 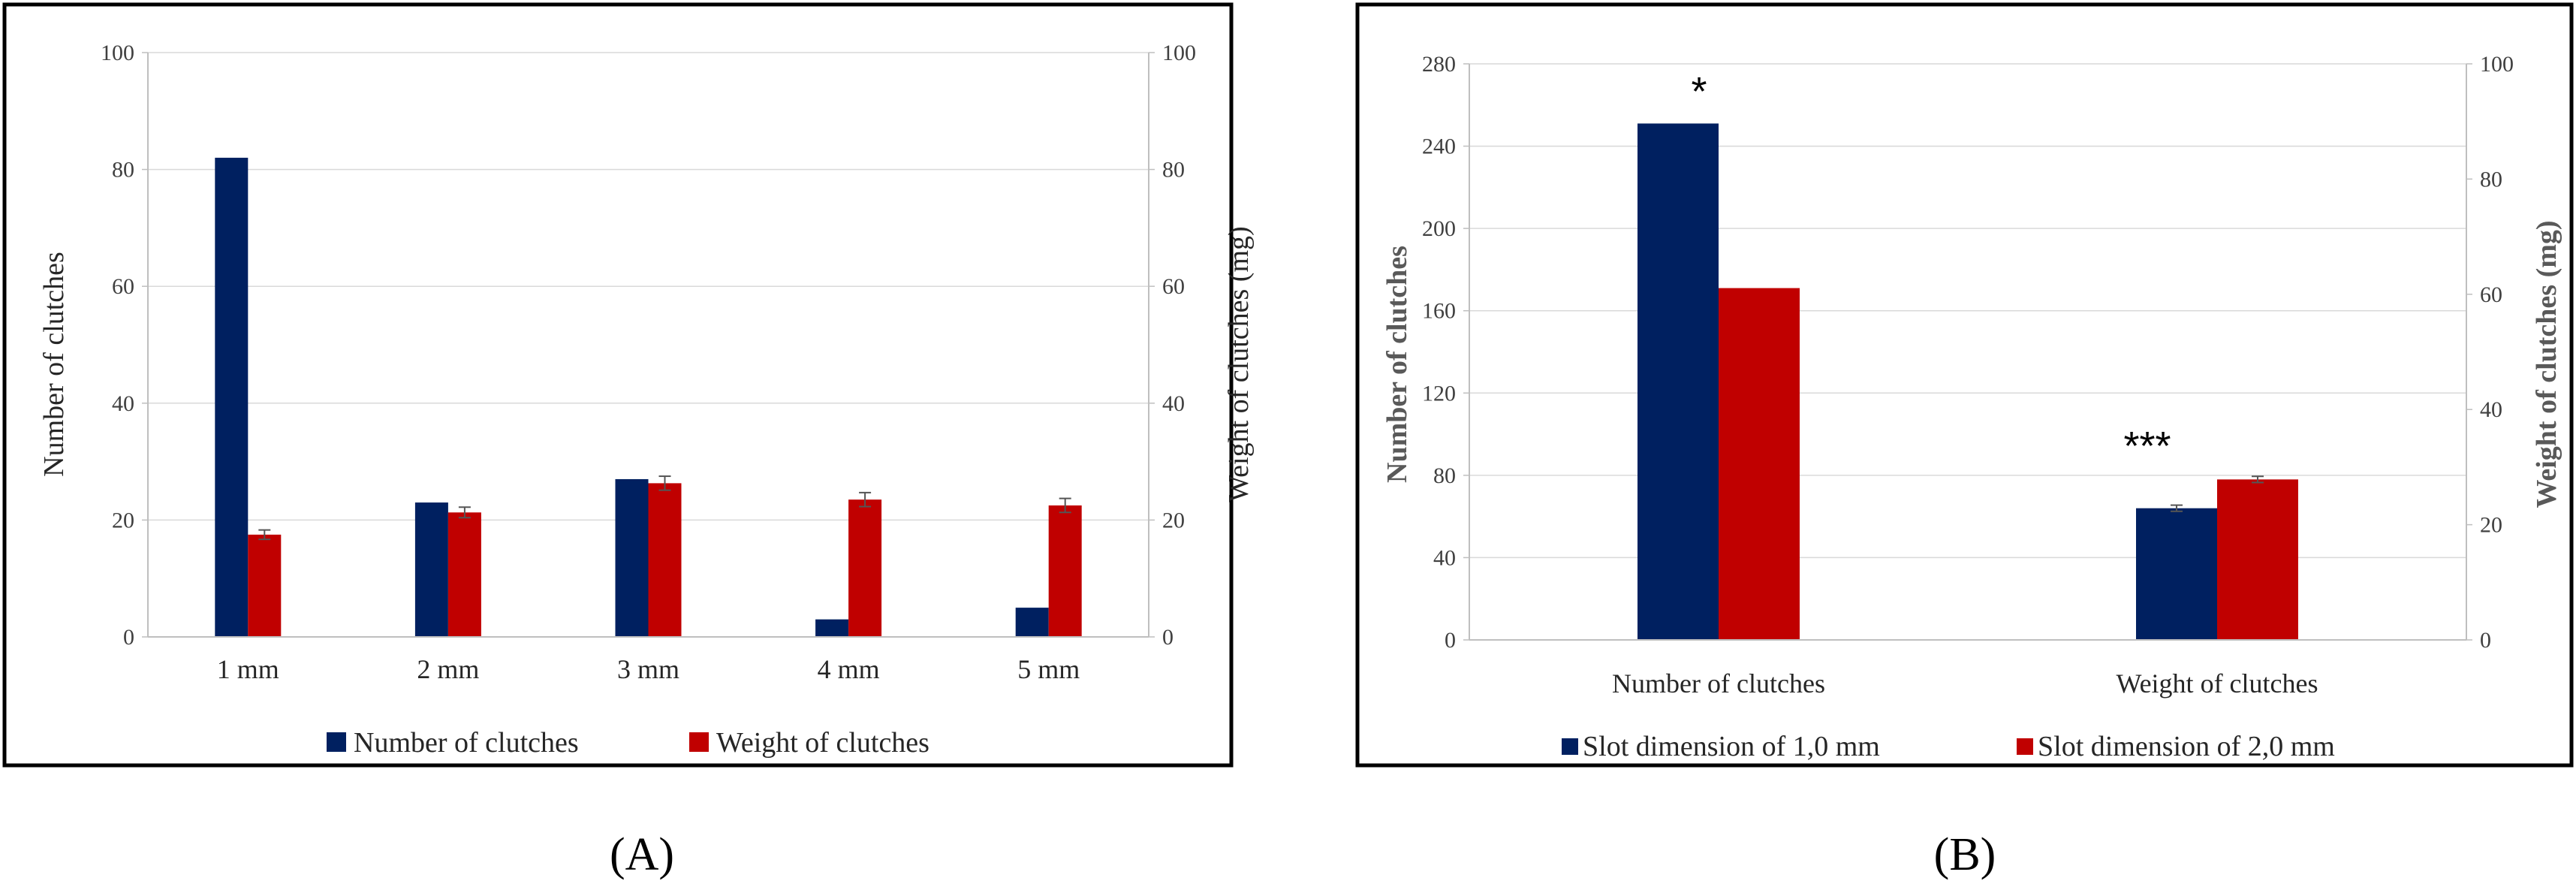 What do you see at coordinates (1179, 53) in the screenshot?
I see `panel-a-y2-tick-label: 100` at bounding box center [1179, 53].